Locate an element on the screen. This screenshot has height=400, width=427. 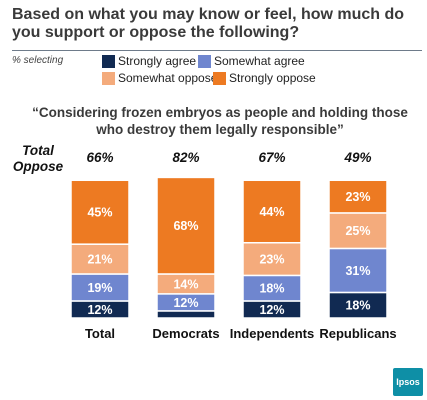
data-label: 44% is located at coordinates (271, 212).